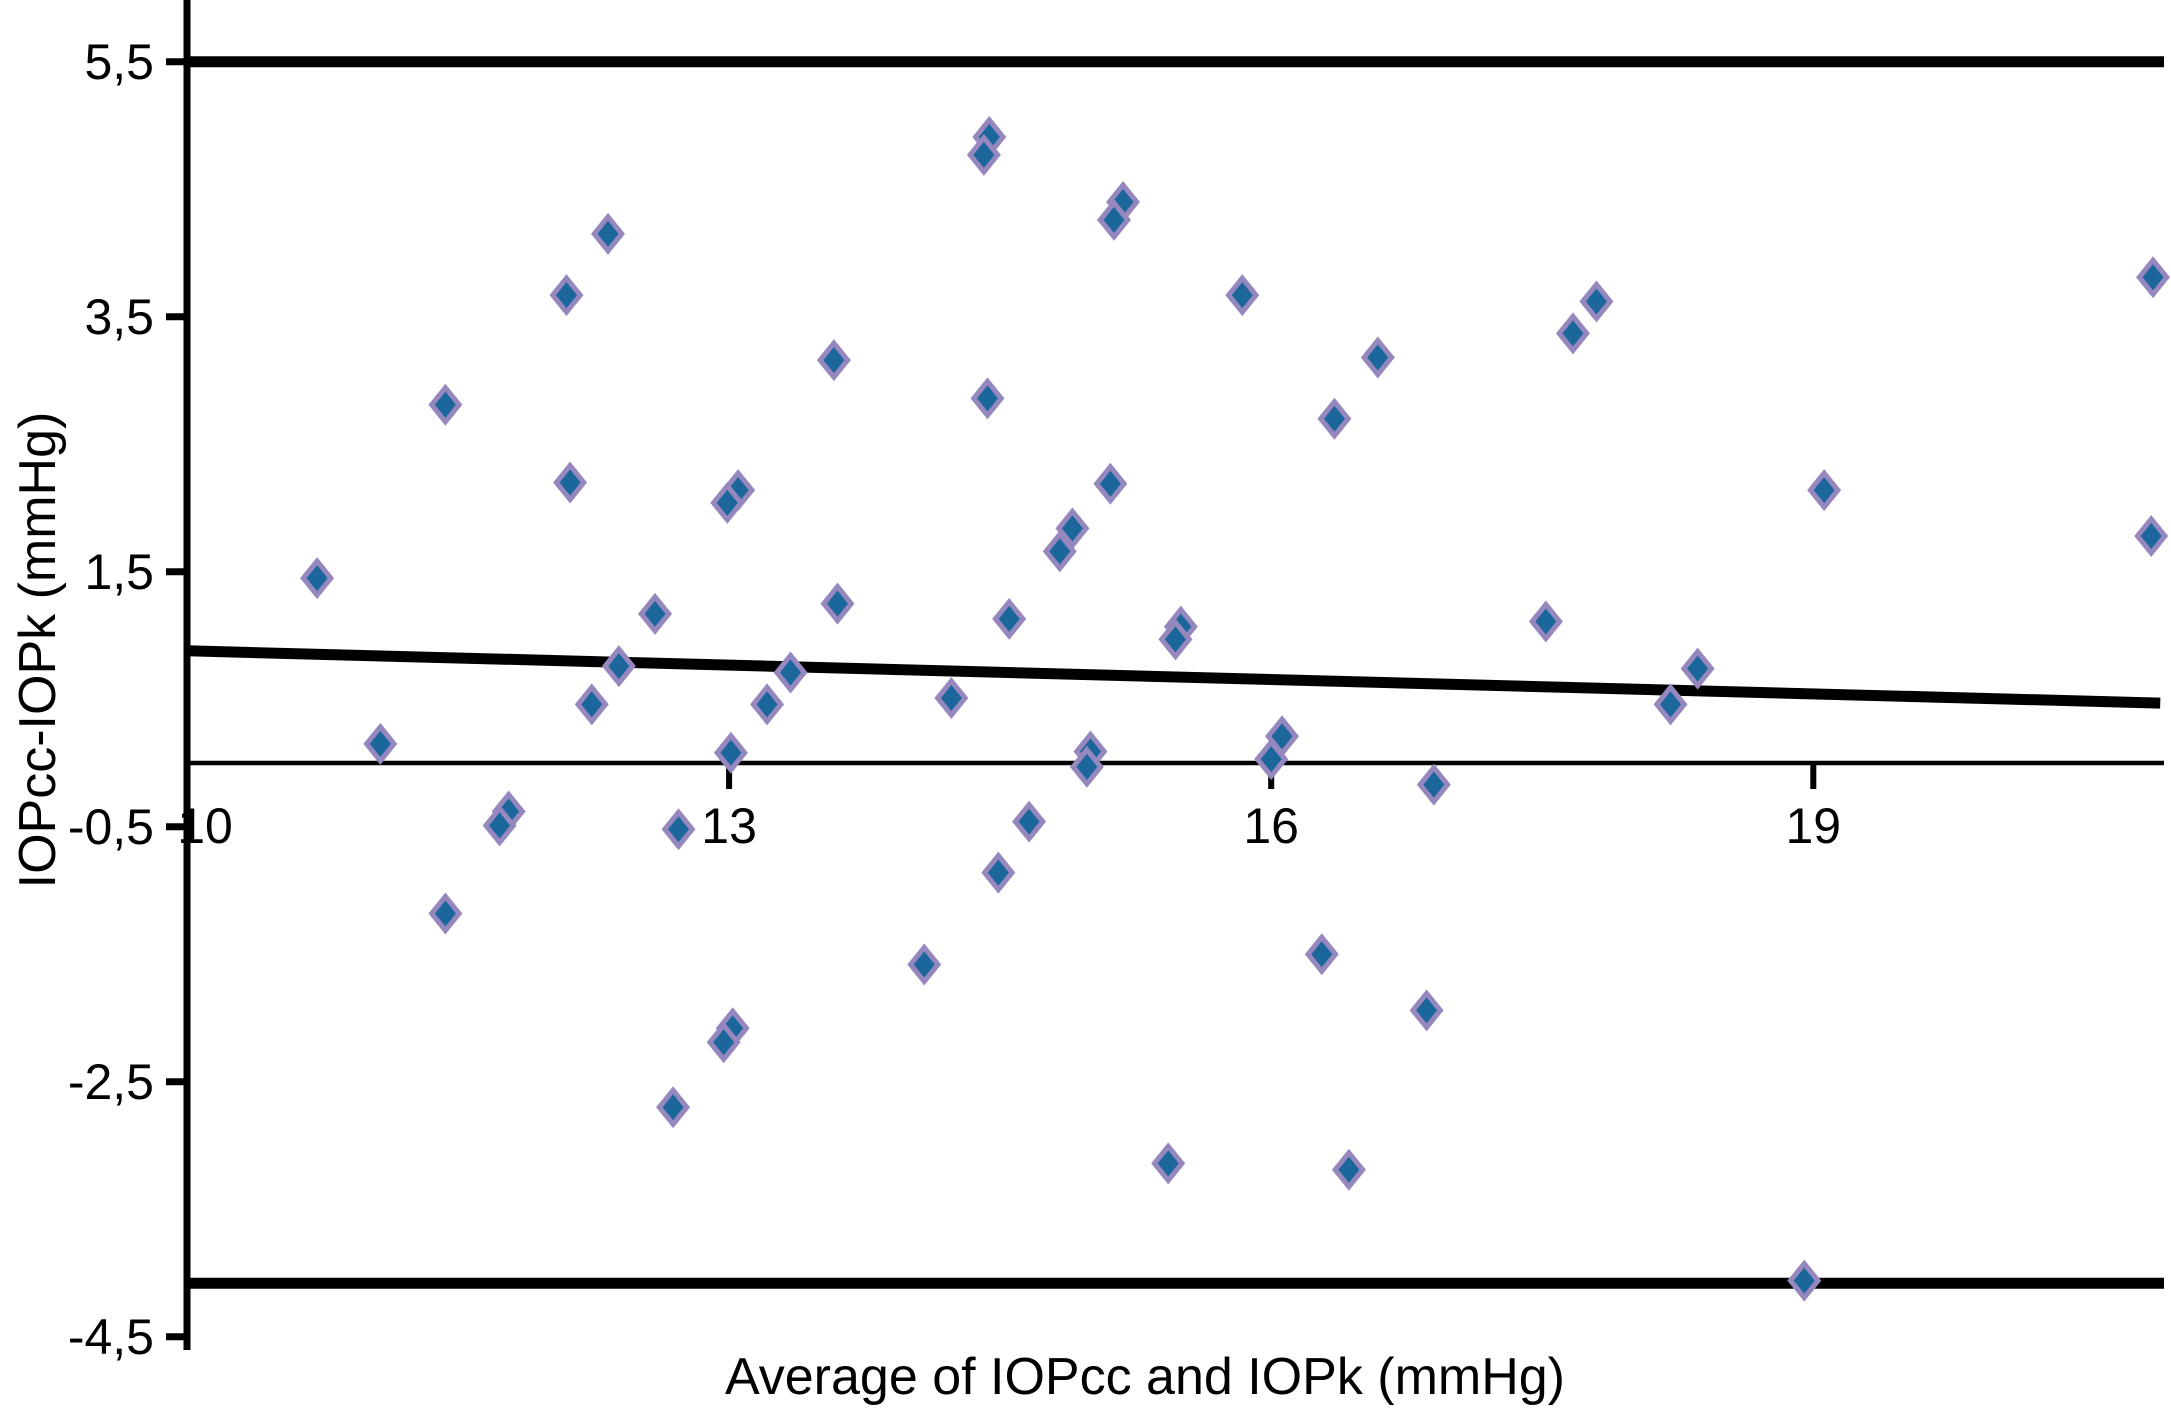  Describe the element at coordinates (1271, 826) in the screenshot. I see `x-tick-label: 16` at that location.